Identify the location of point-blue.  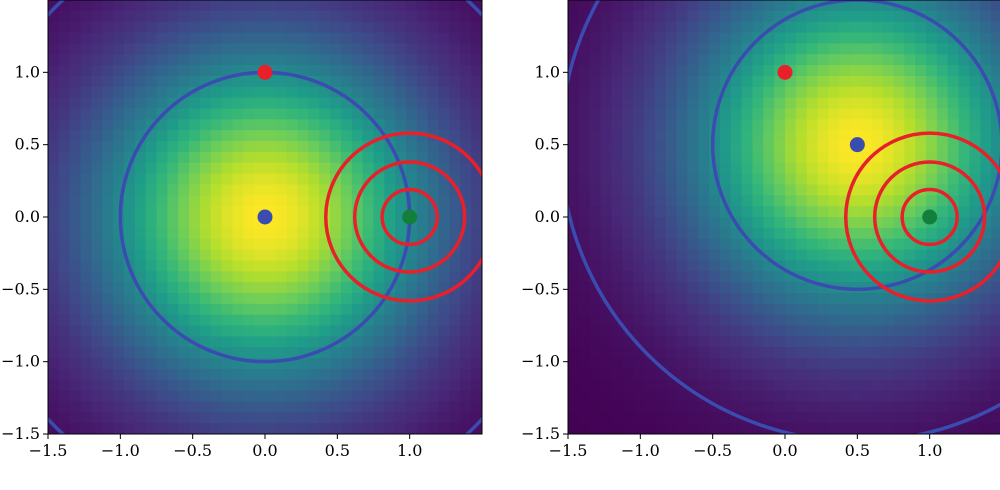
(857, 145).